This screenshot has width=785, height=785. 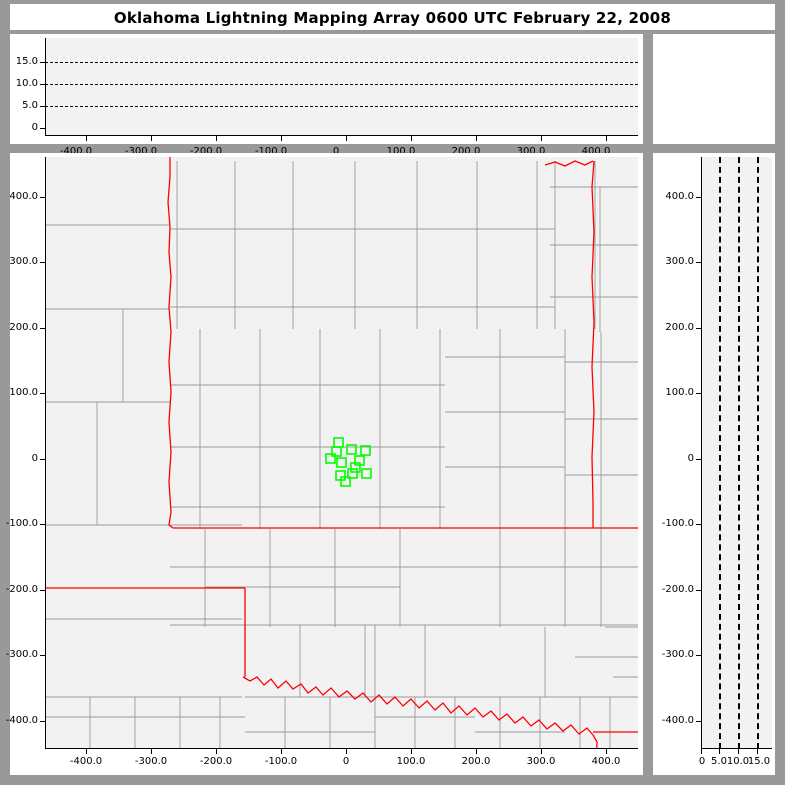 I want to click on map-xtick--200, so click(x=216, y=751).